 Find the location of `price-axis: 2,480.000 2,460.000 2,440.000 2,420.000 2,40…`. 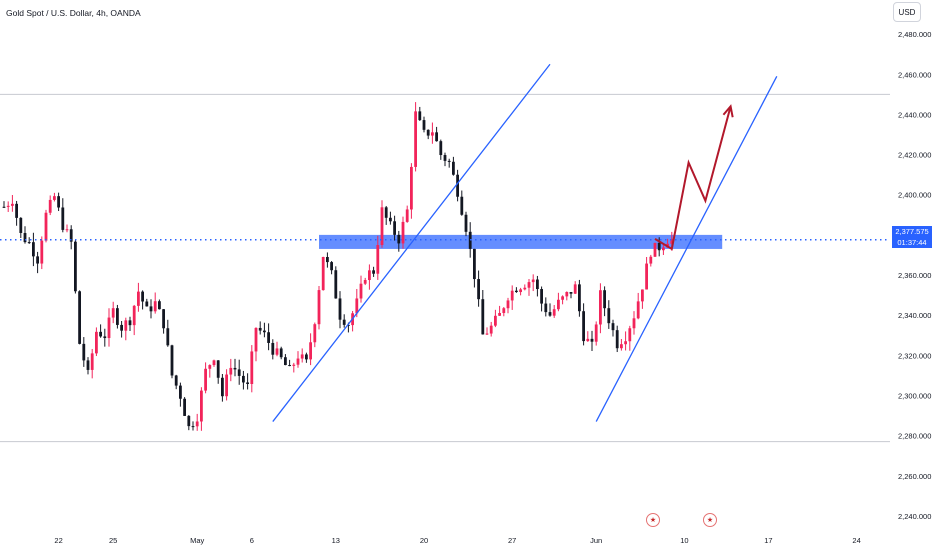

price-axis: 2,480.000 2,460.000 2,440.000 2,420.000 2,40… is located at coordinates (914, 275).